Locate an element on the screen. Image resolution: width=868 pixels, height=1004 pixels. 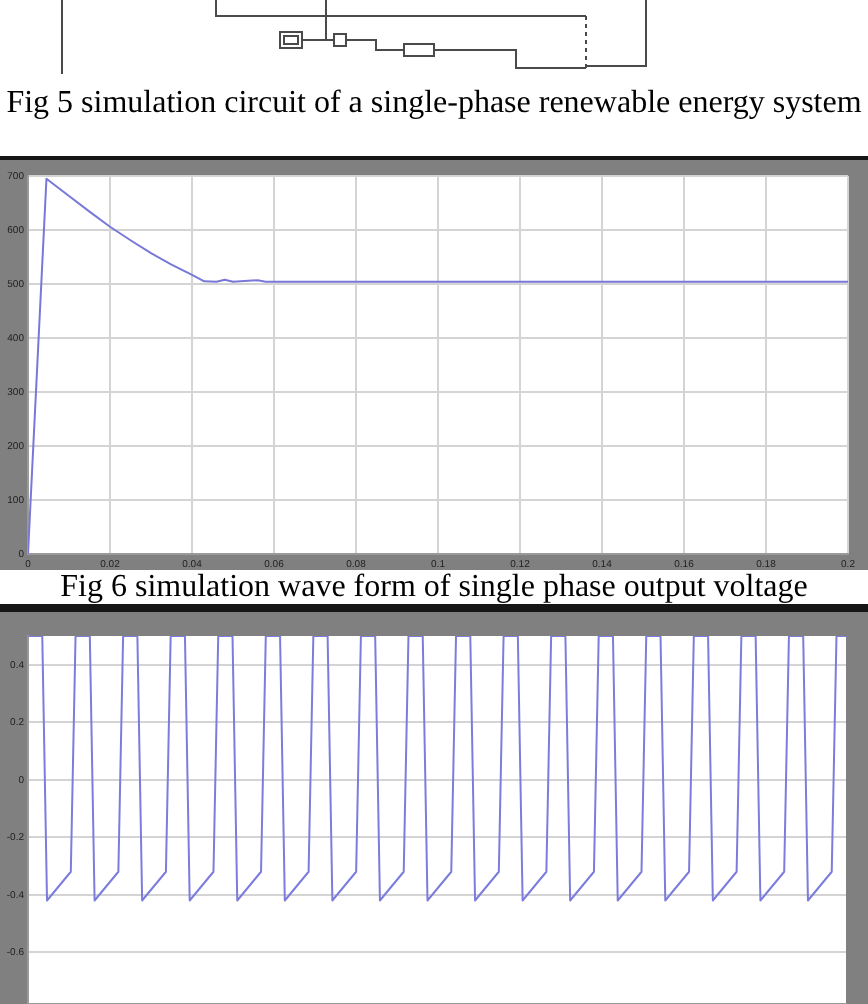
caption: Fig 5 simulation circuit of a single-phase renewable energy system is located at coordinates (434, 104).